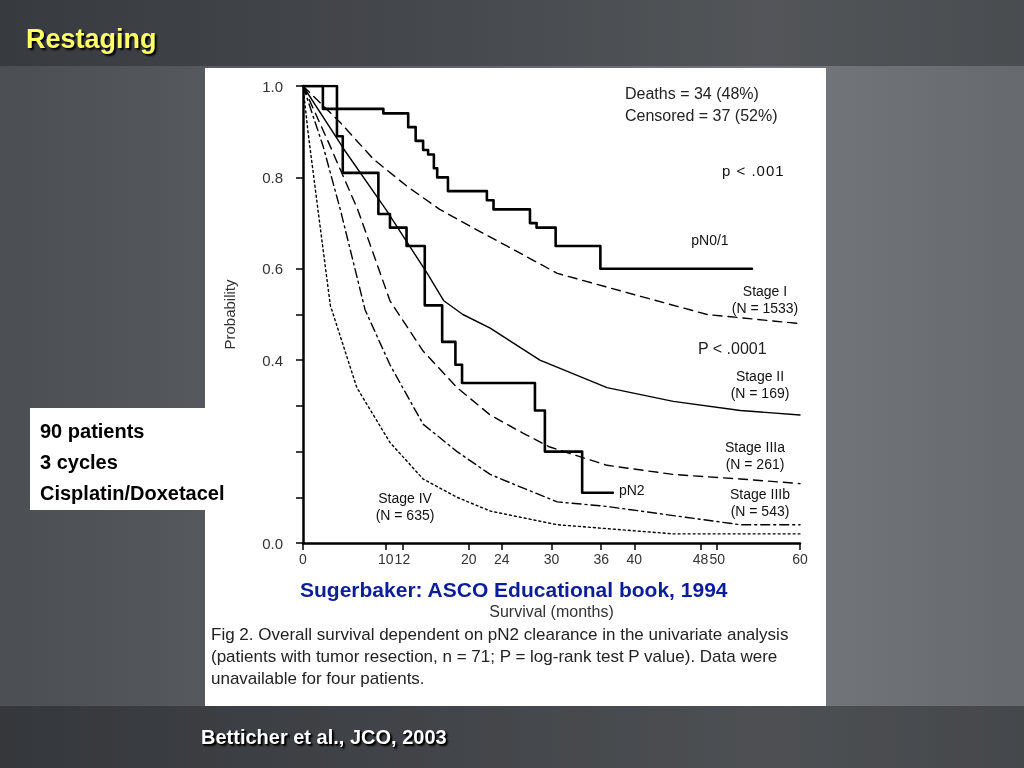 The height and width of the screenshot is (768, 1024). I want to click on series-label: Stage IV (N = 635), so click(405, 507).